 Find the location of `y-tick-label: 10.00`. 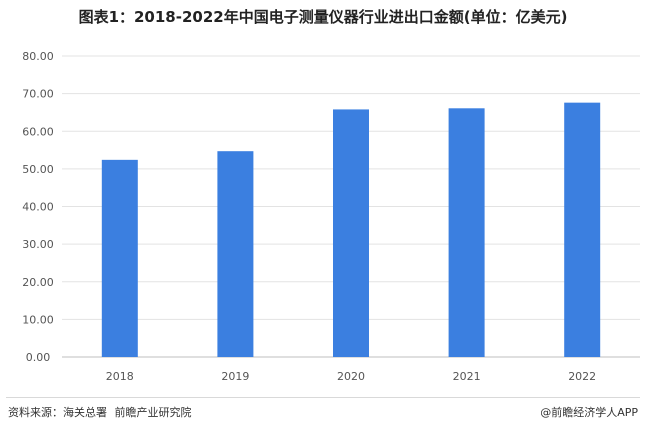

y-tick-label: 10.00 is located at coordinates (38, 319).